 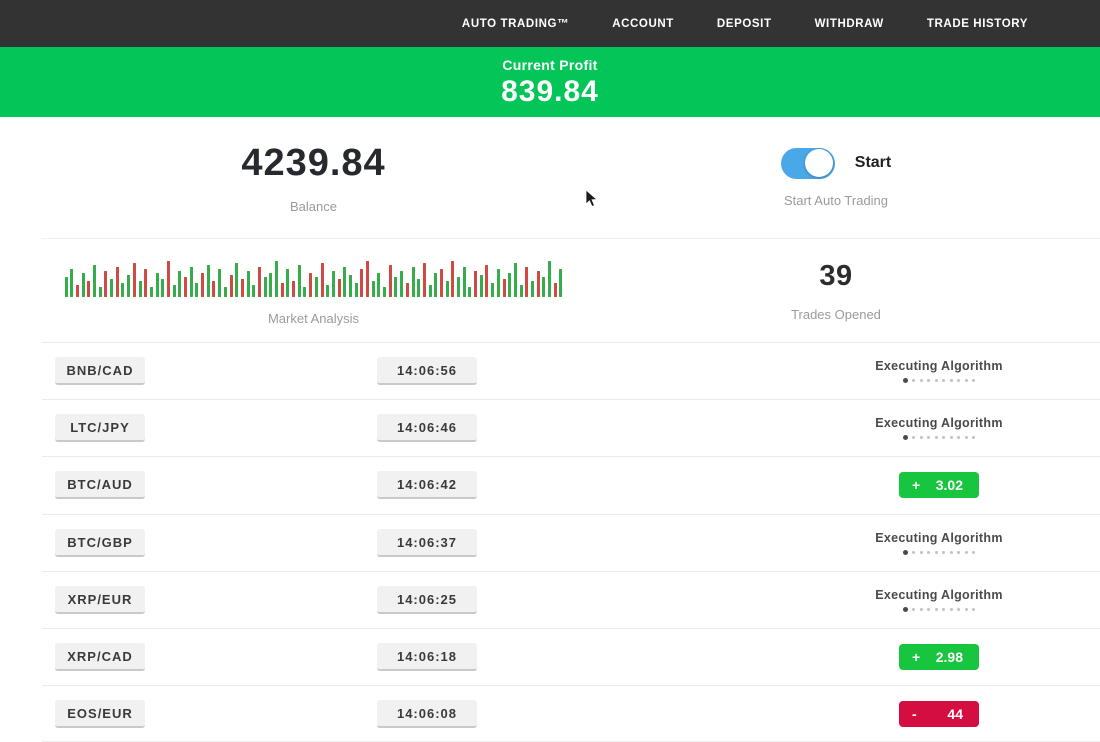 I want to click on stats-row-market: Market Analysis 39 Trades Opened, so click(x=550, y=290).